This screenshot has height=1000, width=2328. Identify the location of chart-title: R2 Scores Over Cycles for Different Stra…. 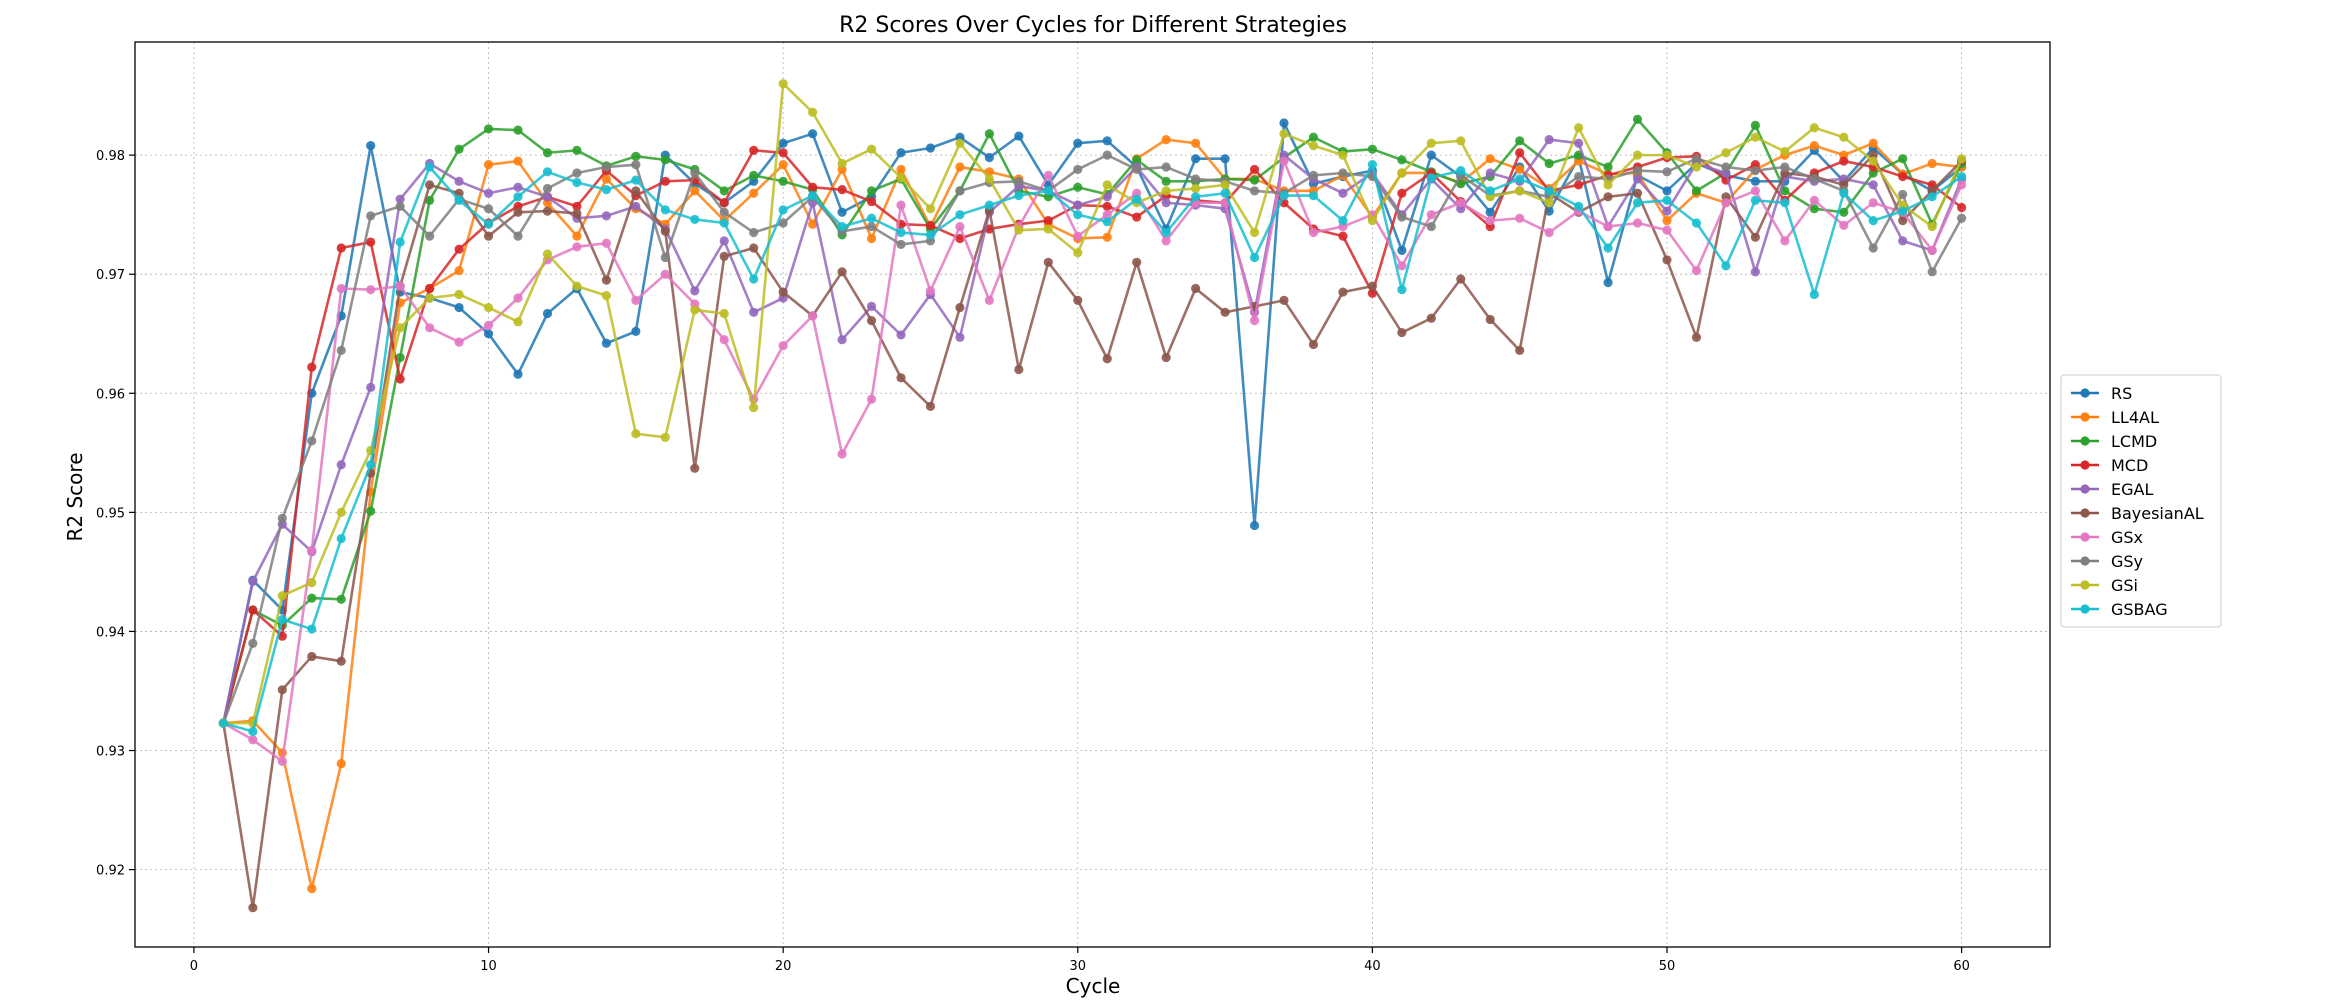
(1093, 25).